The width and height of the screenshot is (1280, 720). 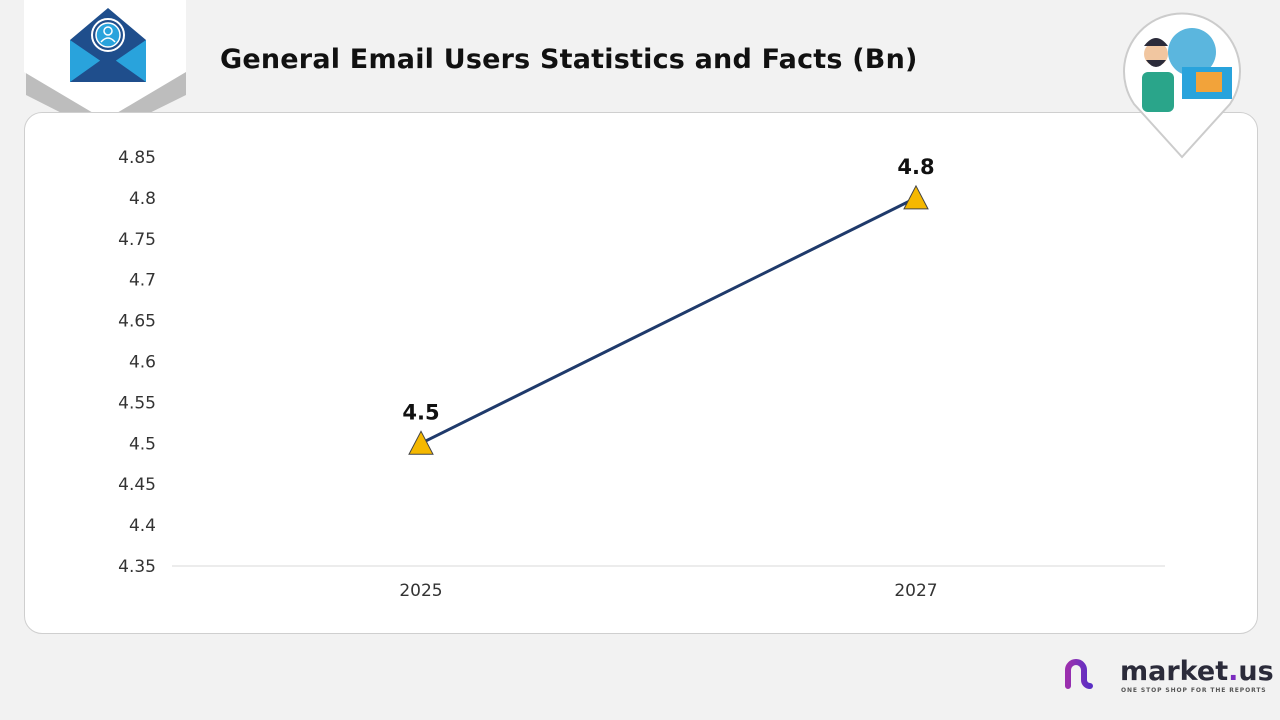 I want to click on brand-tagline: ONE STOP SHOP FOR THE REPORTS, so click(x=1194, y=690).